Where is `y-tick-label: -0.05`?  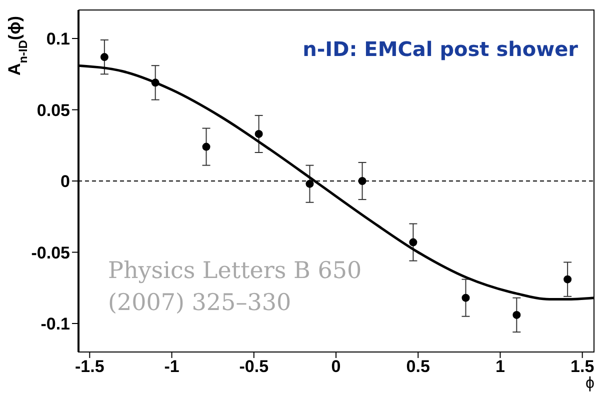 y-tick-label: -0.05 is located at coordinates (50, 252).